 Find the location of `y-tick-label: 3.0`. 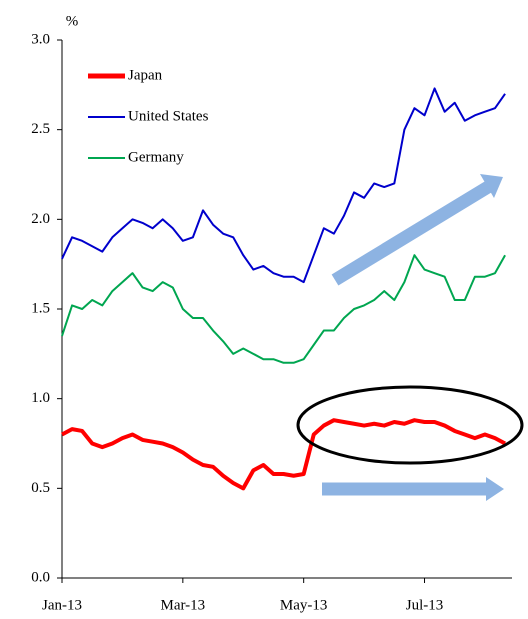

y-tick-label: 3.0 is located at coordinates (40, 39).